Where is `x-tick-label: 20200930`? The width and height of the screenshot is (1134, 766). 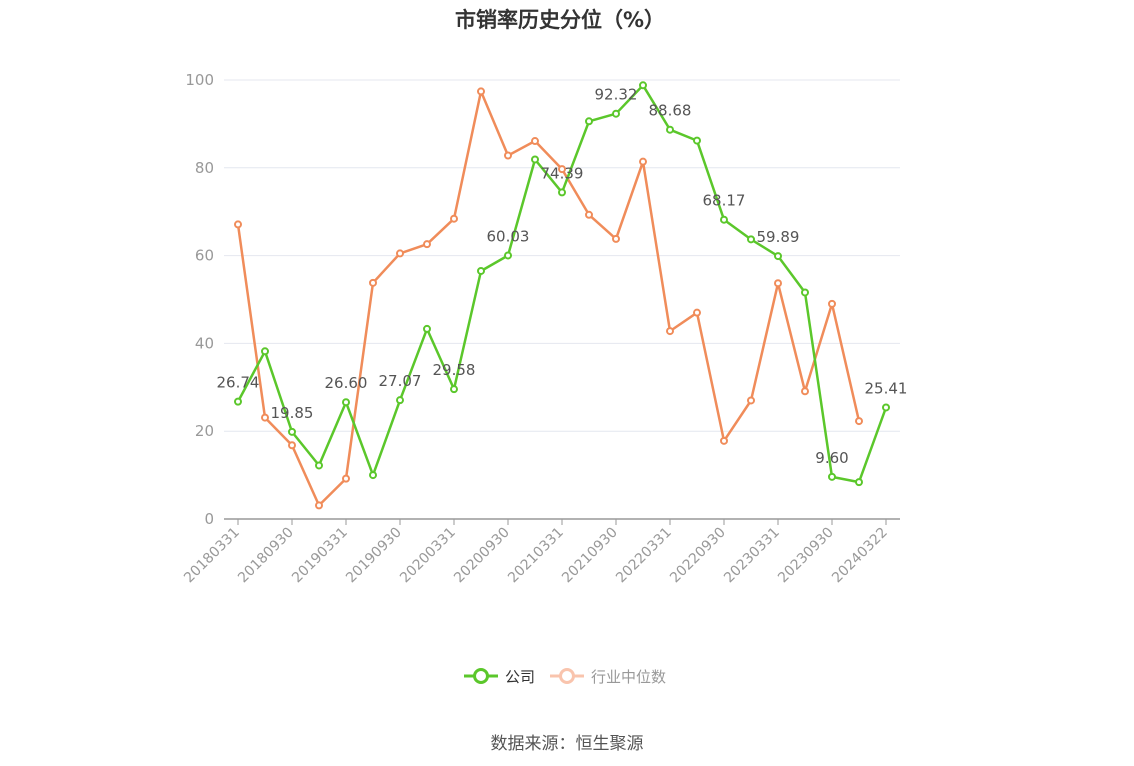
x-tick-label: 20200930 is located at coordinates (482, 556).